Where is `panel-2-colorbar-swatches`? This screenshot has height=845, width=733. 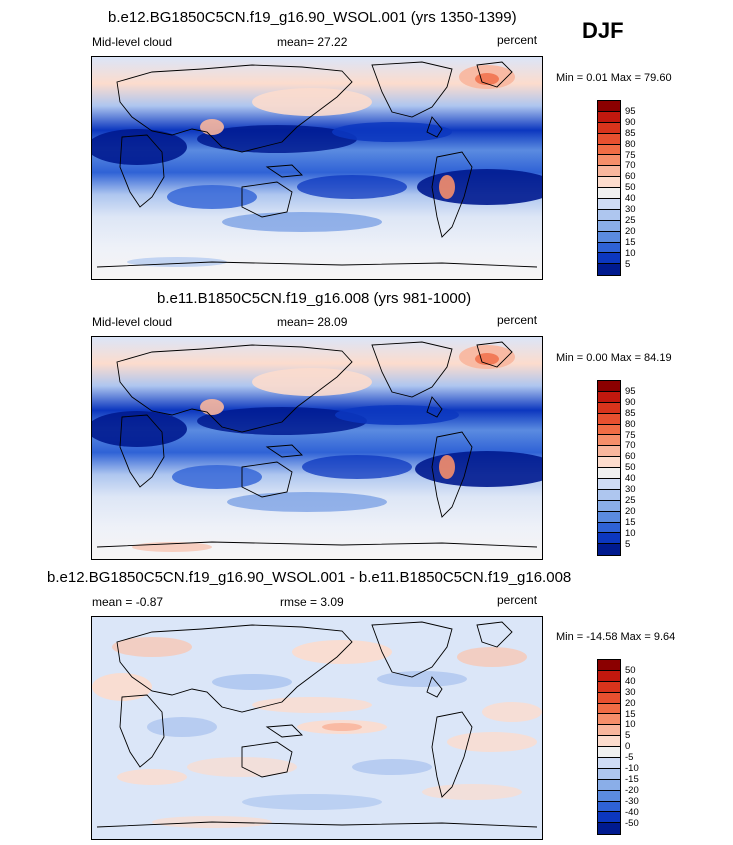
panel-2-colorbar-swatches is located at coordinates (609, 468).